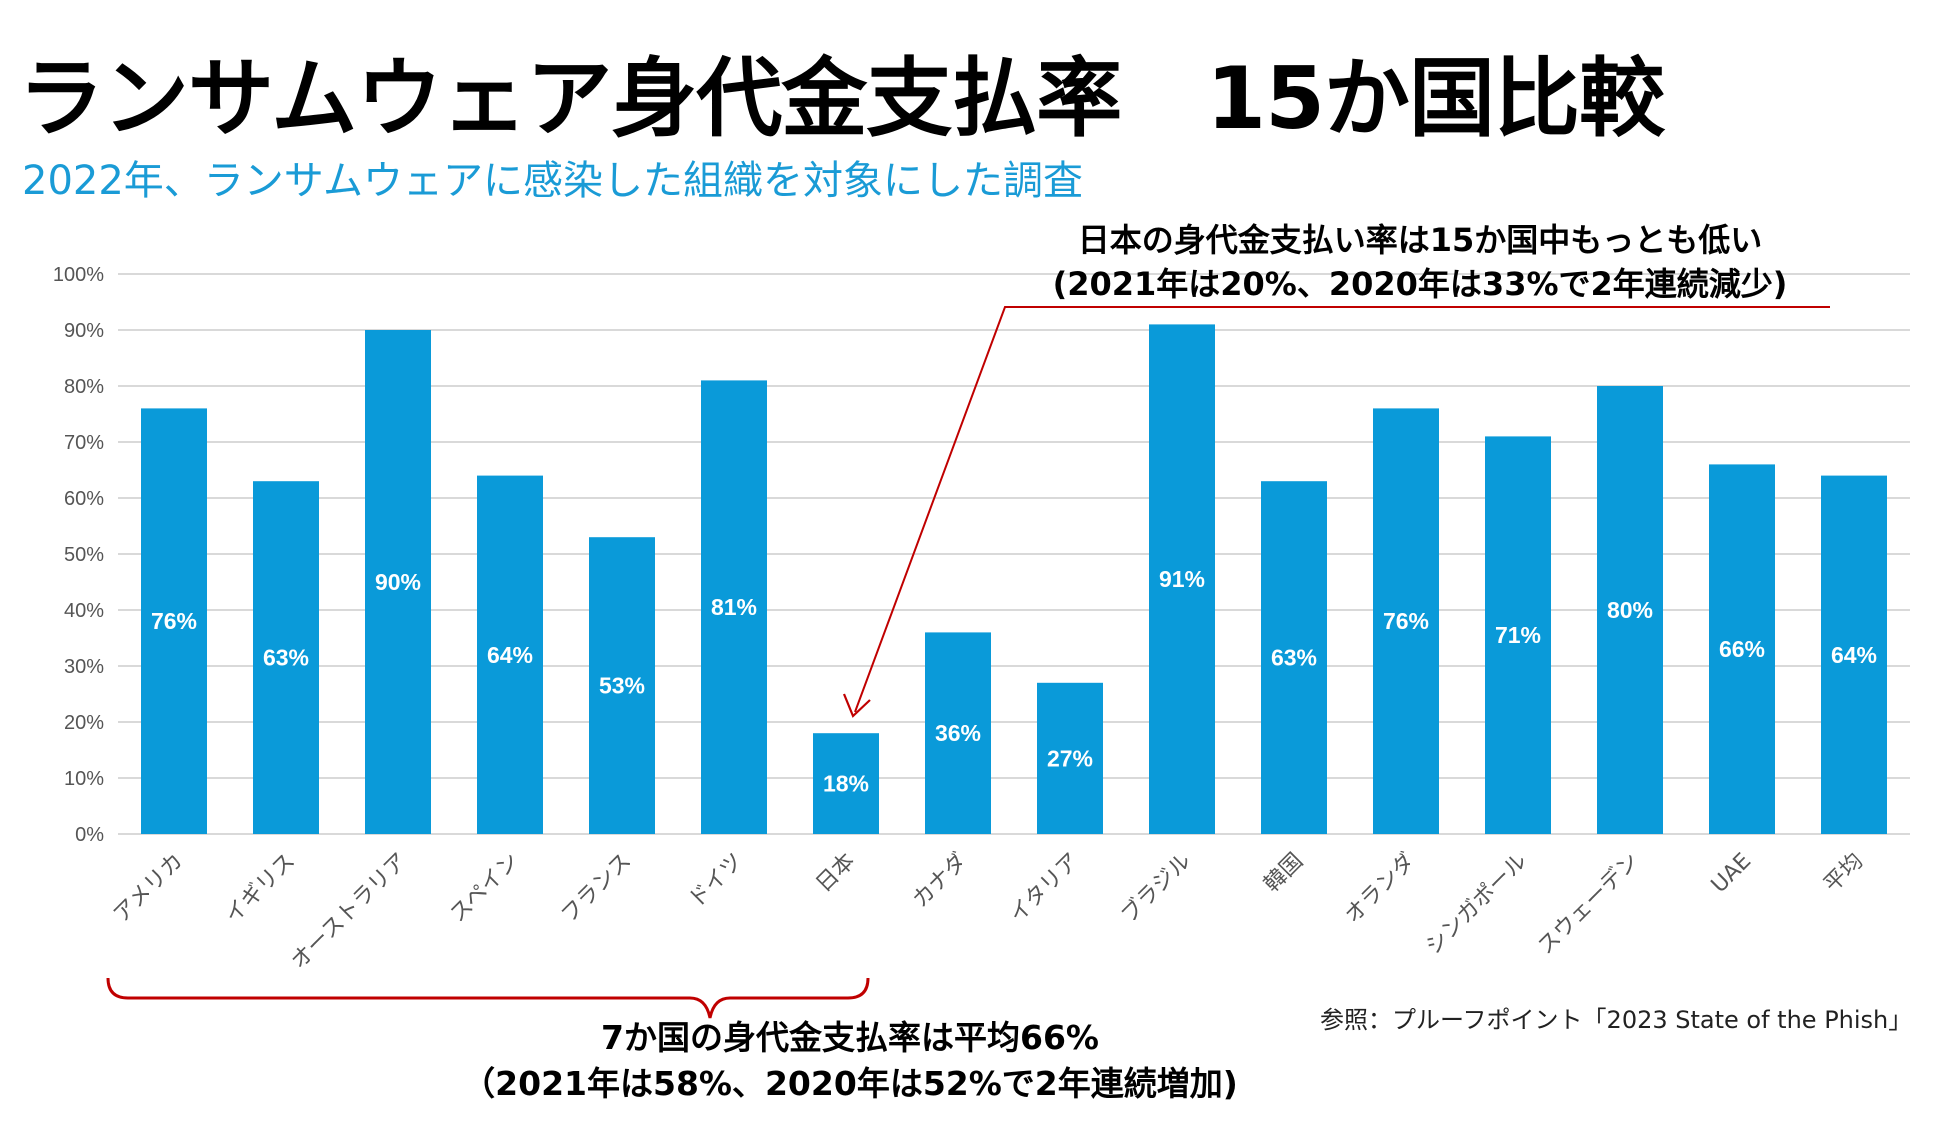 This screenshot has width=1948, height=1121. I want to click on summary-line1: 7か国の身代金支払率は平均66%, so click(850, 1037).